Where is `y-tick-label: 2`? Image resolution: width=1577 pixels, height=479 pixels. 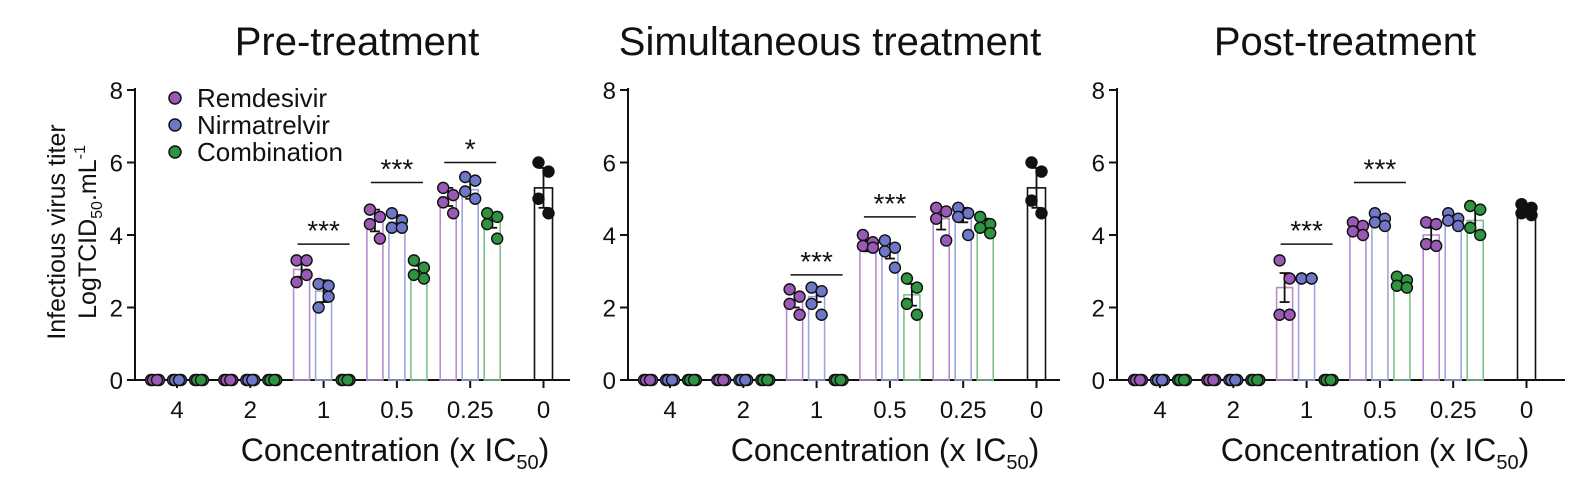 y-tick-label: 2 is located at coordinates (116, 309).